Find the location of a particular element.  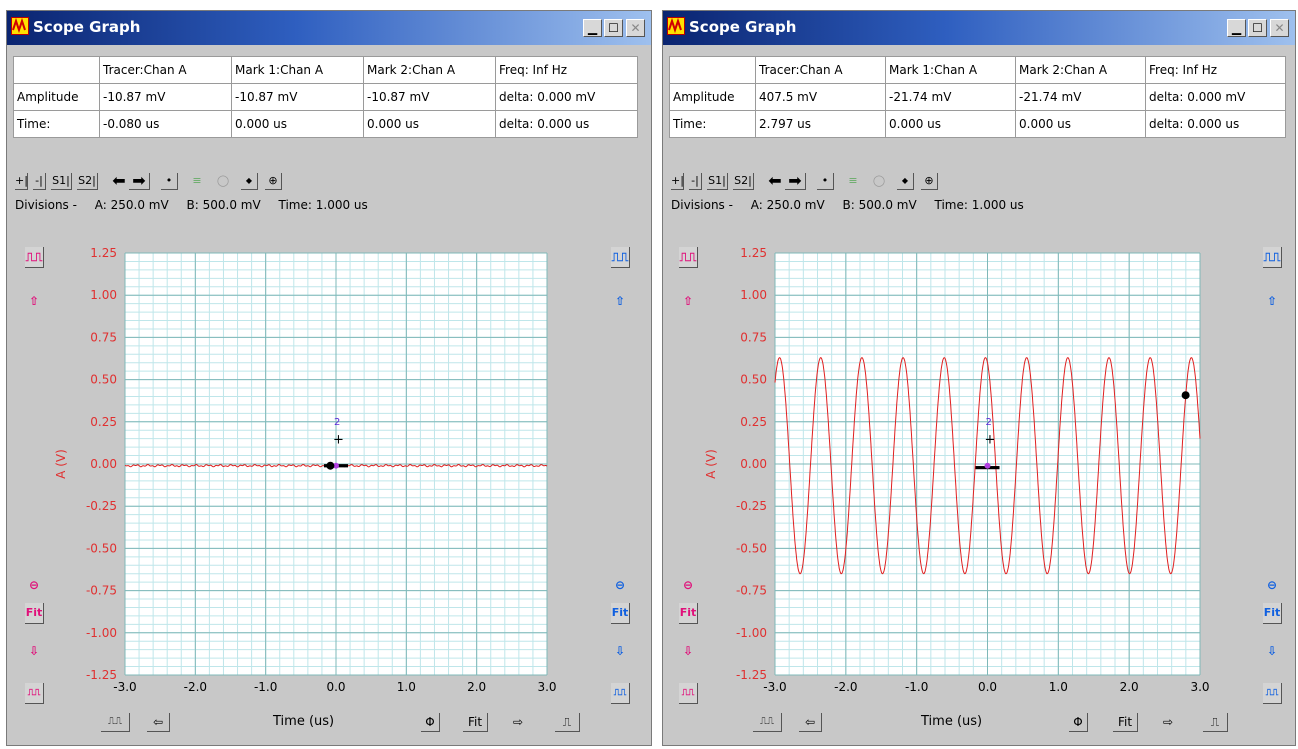

y-tick-label: 1.25 is located at coordinates (753, 253).